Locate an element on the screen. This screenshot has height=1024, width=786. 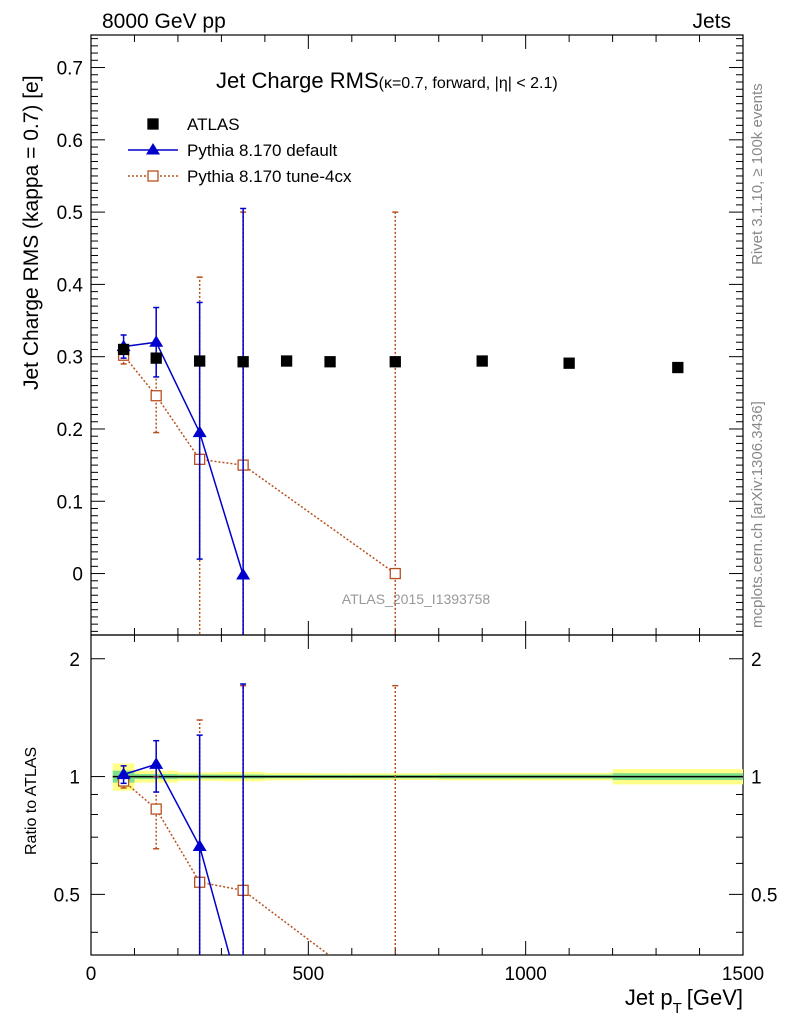
y-tick-label: 0.2 is located at coordinates (70, 430).